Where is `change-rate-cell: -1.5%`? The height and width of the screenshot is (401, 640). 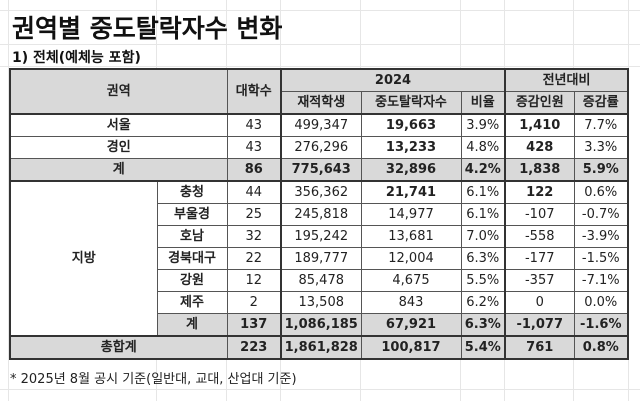
change-rate-cell: -1.5% is located at coordinates (601, 258).